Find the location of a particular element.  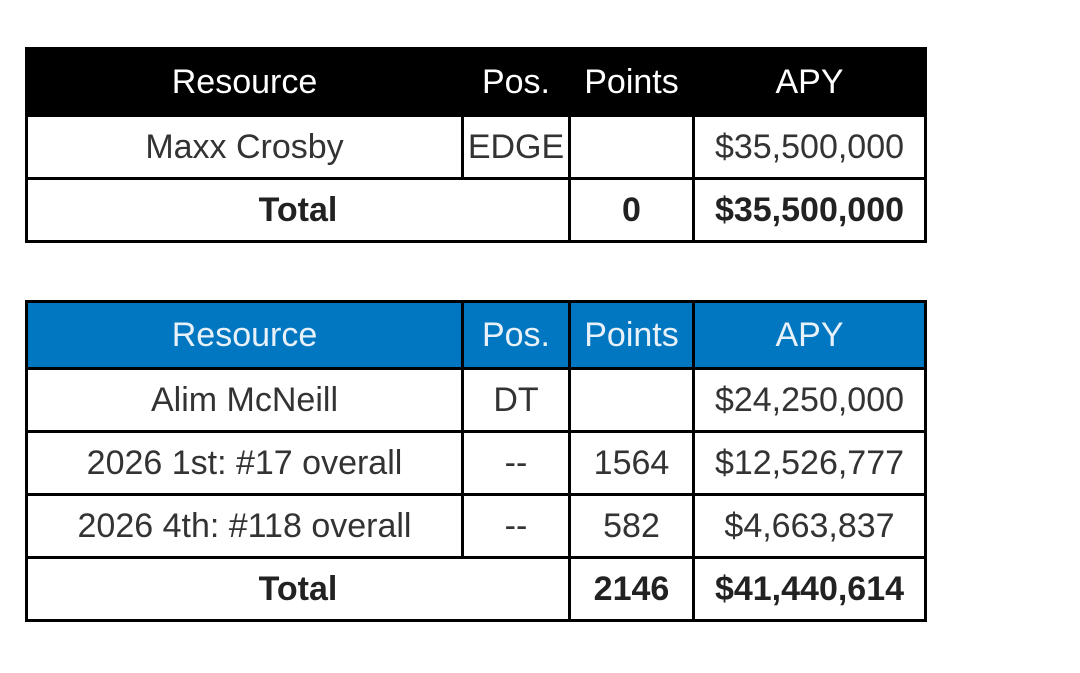

total-row: Total 2146 $41,440,614 is located at coordinates (476, 589).